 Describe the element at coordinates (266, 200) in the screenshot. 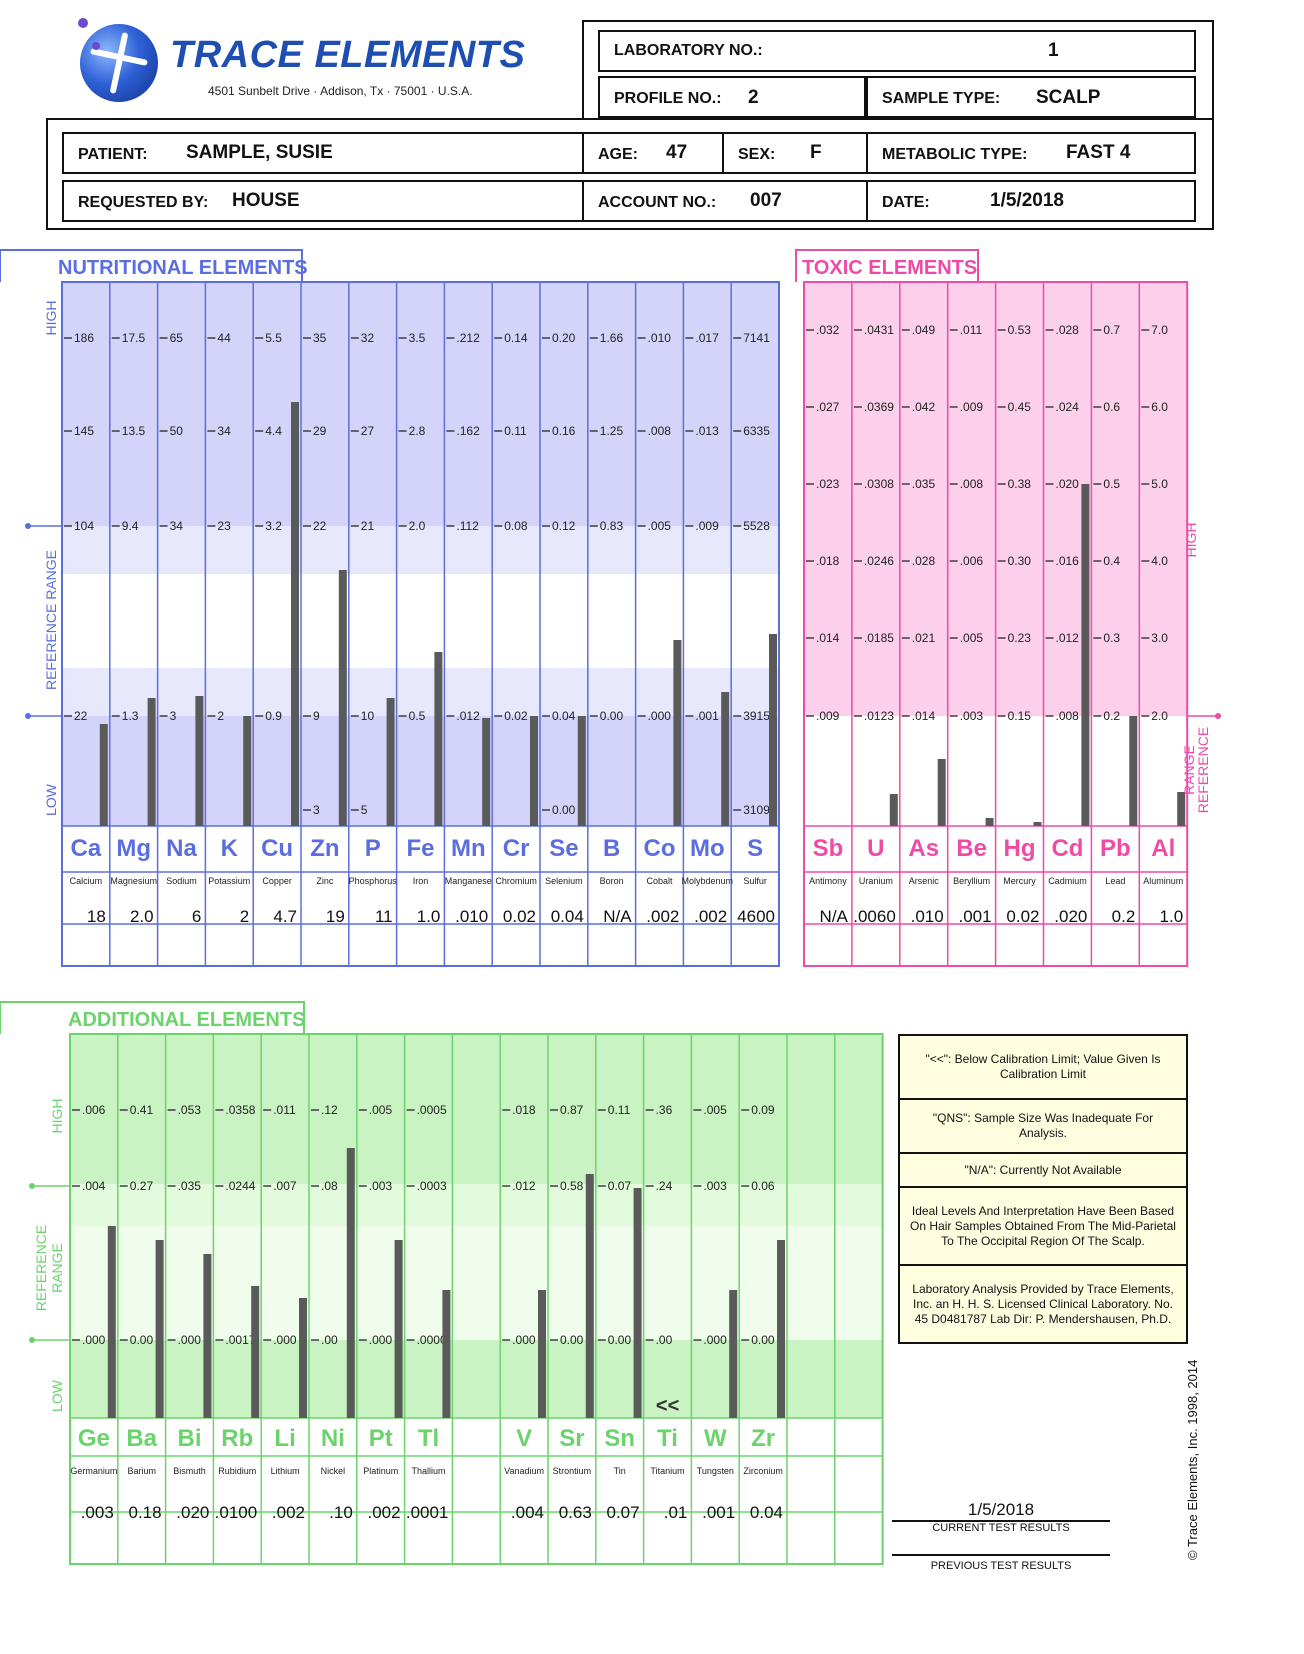

I see `requested-by-value: HOUSE` at that location.